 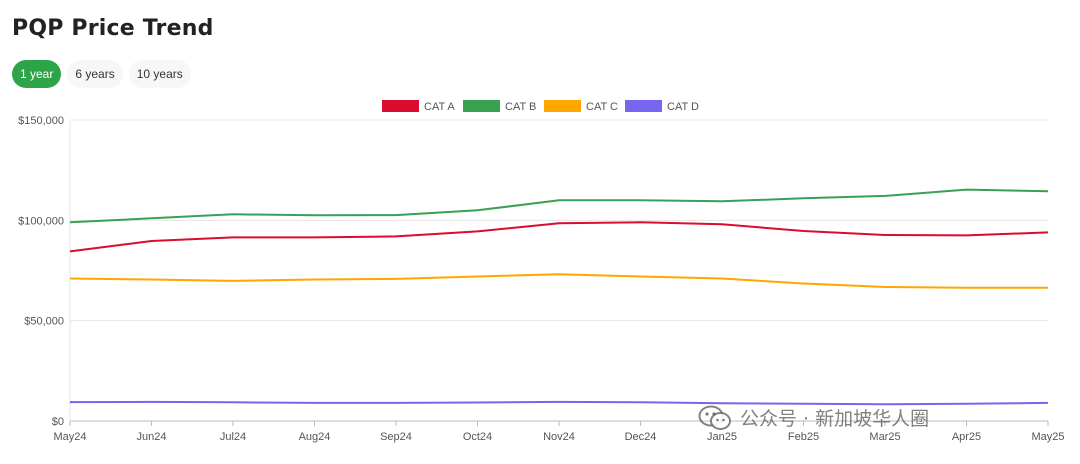 What do you see at coordinates (477, 437) in the screenshot?
I see `x-tick-label: Oct24` at bounding box center [477, 437].